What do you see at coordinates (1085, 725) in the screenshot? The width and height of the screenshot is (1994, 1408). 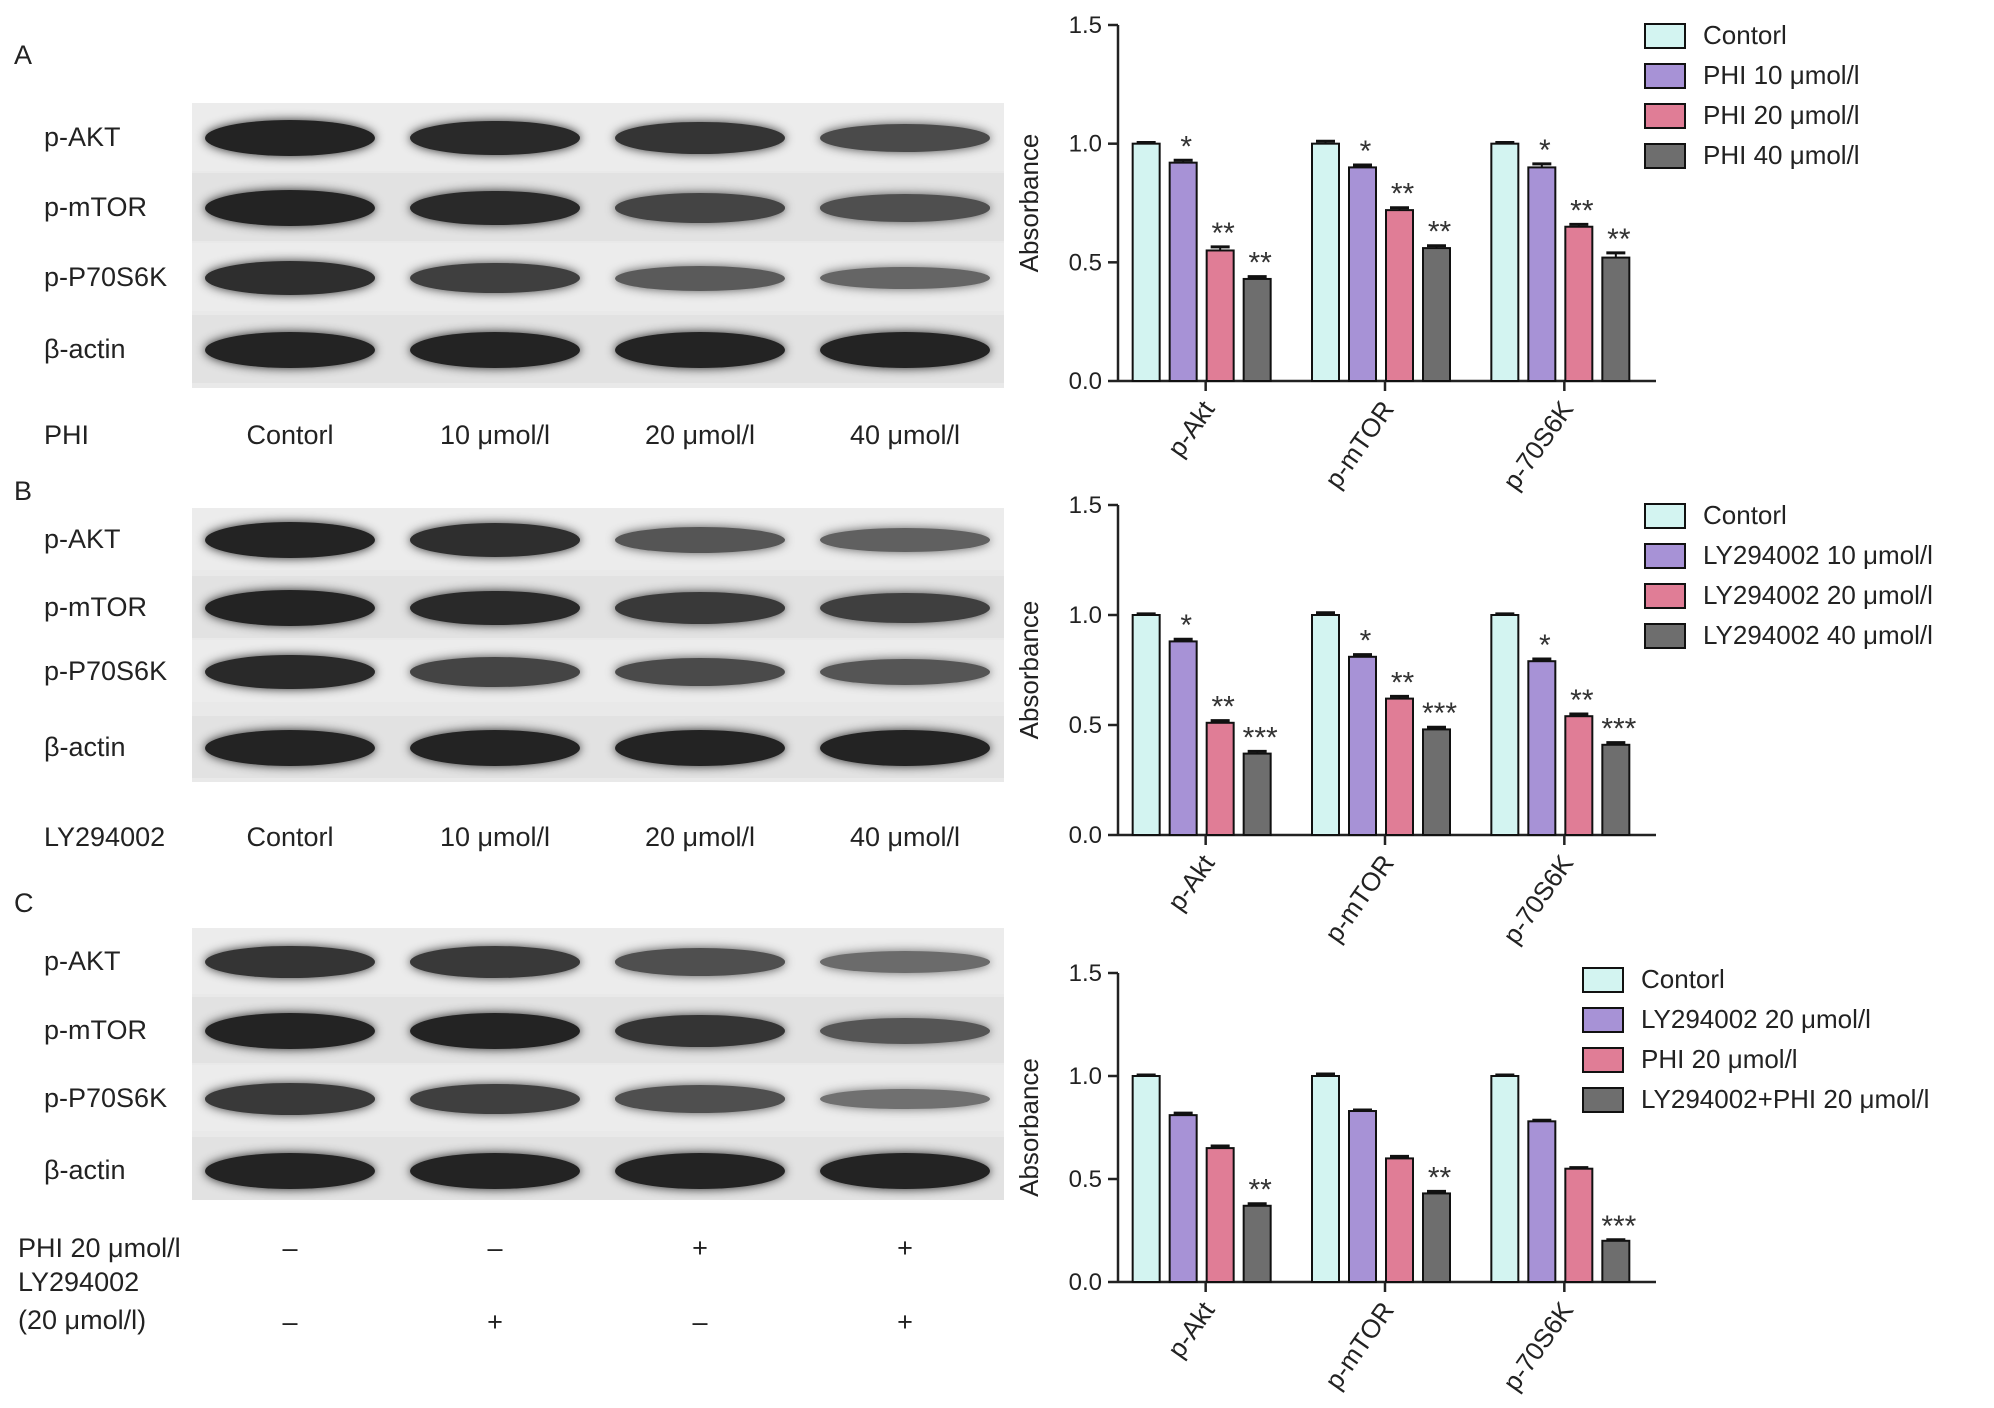 I see `y-tick-label: 0.5` at bounding box center [1085, 725].